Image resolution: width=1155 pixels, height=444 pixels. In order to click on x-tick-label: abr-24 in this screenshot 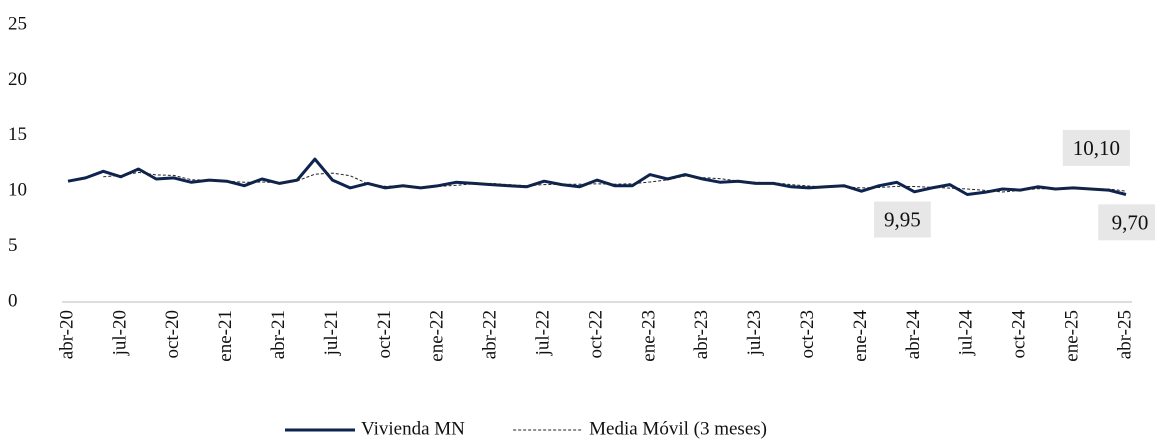, I will do `click(913, 335)`.